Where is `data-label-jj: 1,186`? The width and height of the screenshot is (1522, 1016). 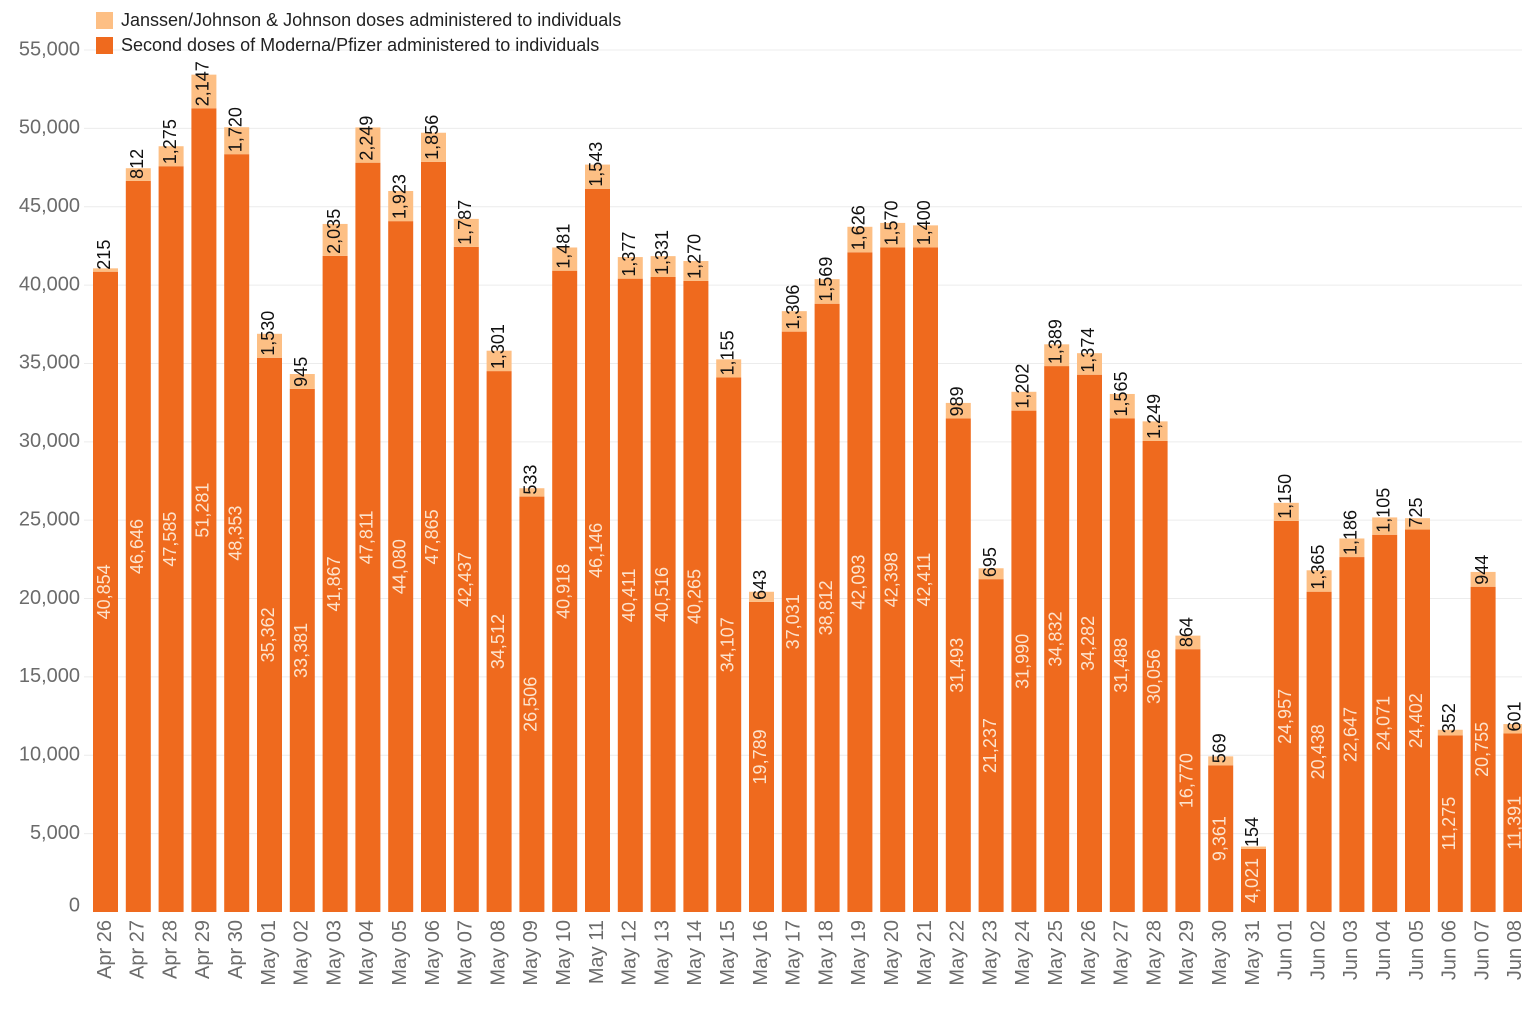
data-label-jj: 1,186 is located at coordinates (1351, 532).